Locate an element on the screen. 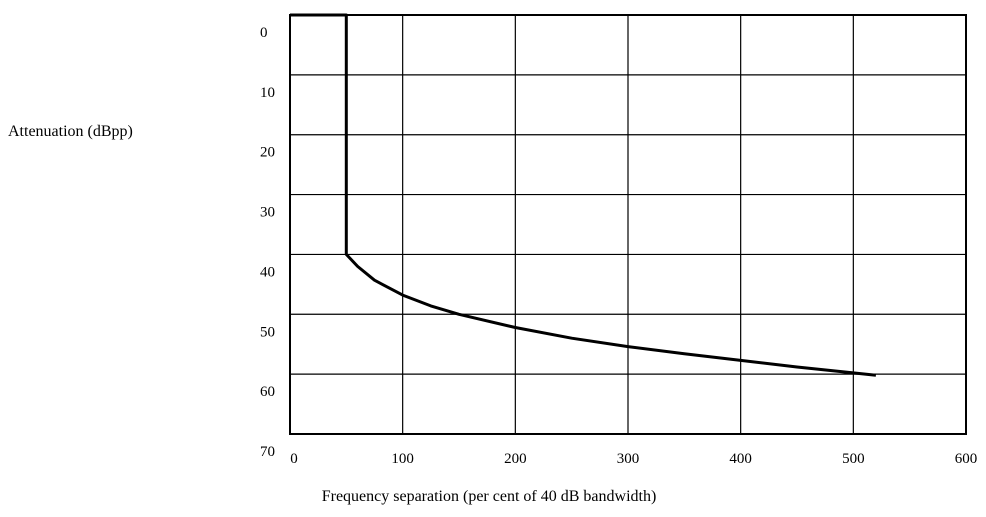  y-tick-label: 20 is located at coordinates (267, 153).